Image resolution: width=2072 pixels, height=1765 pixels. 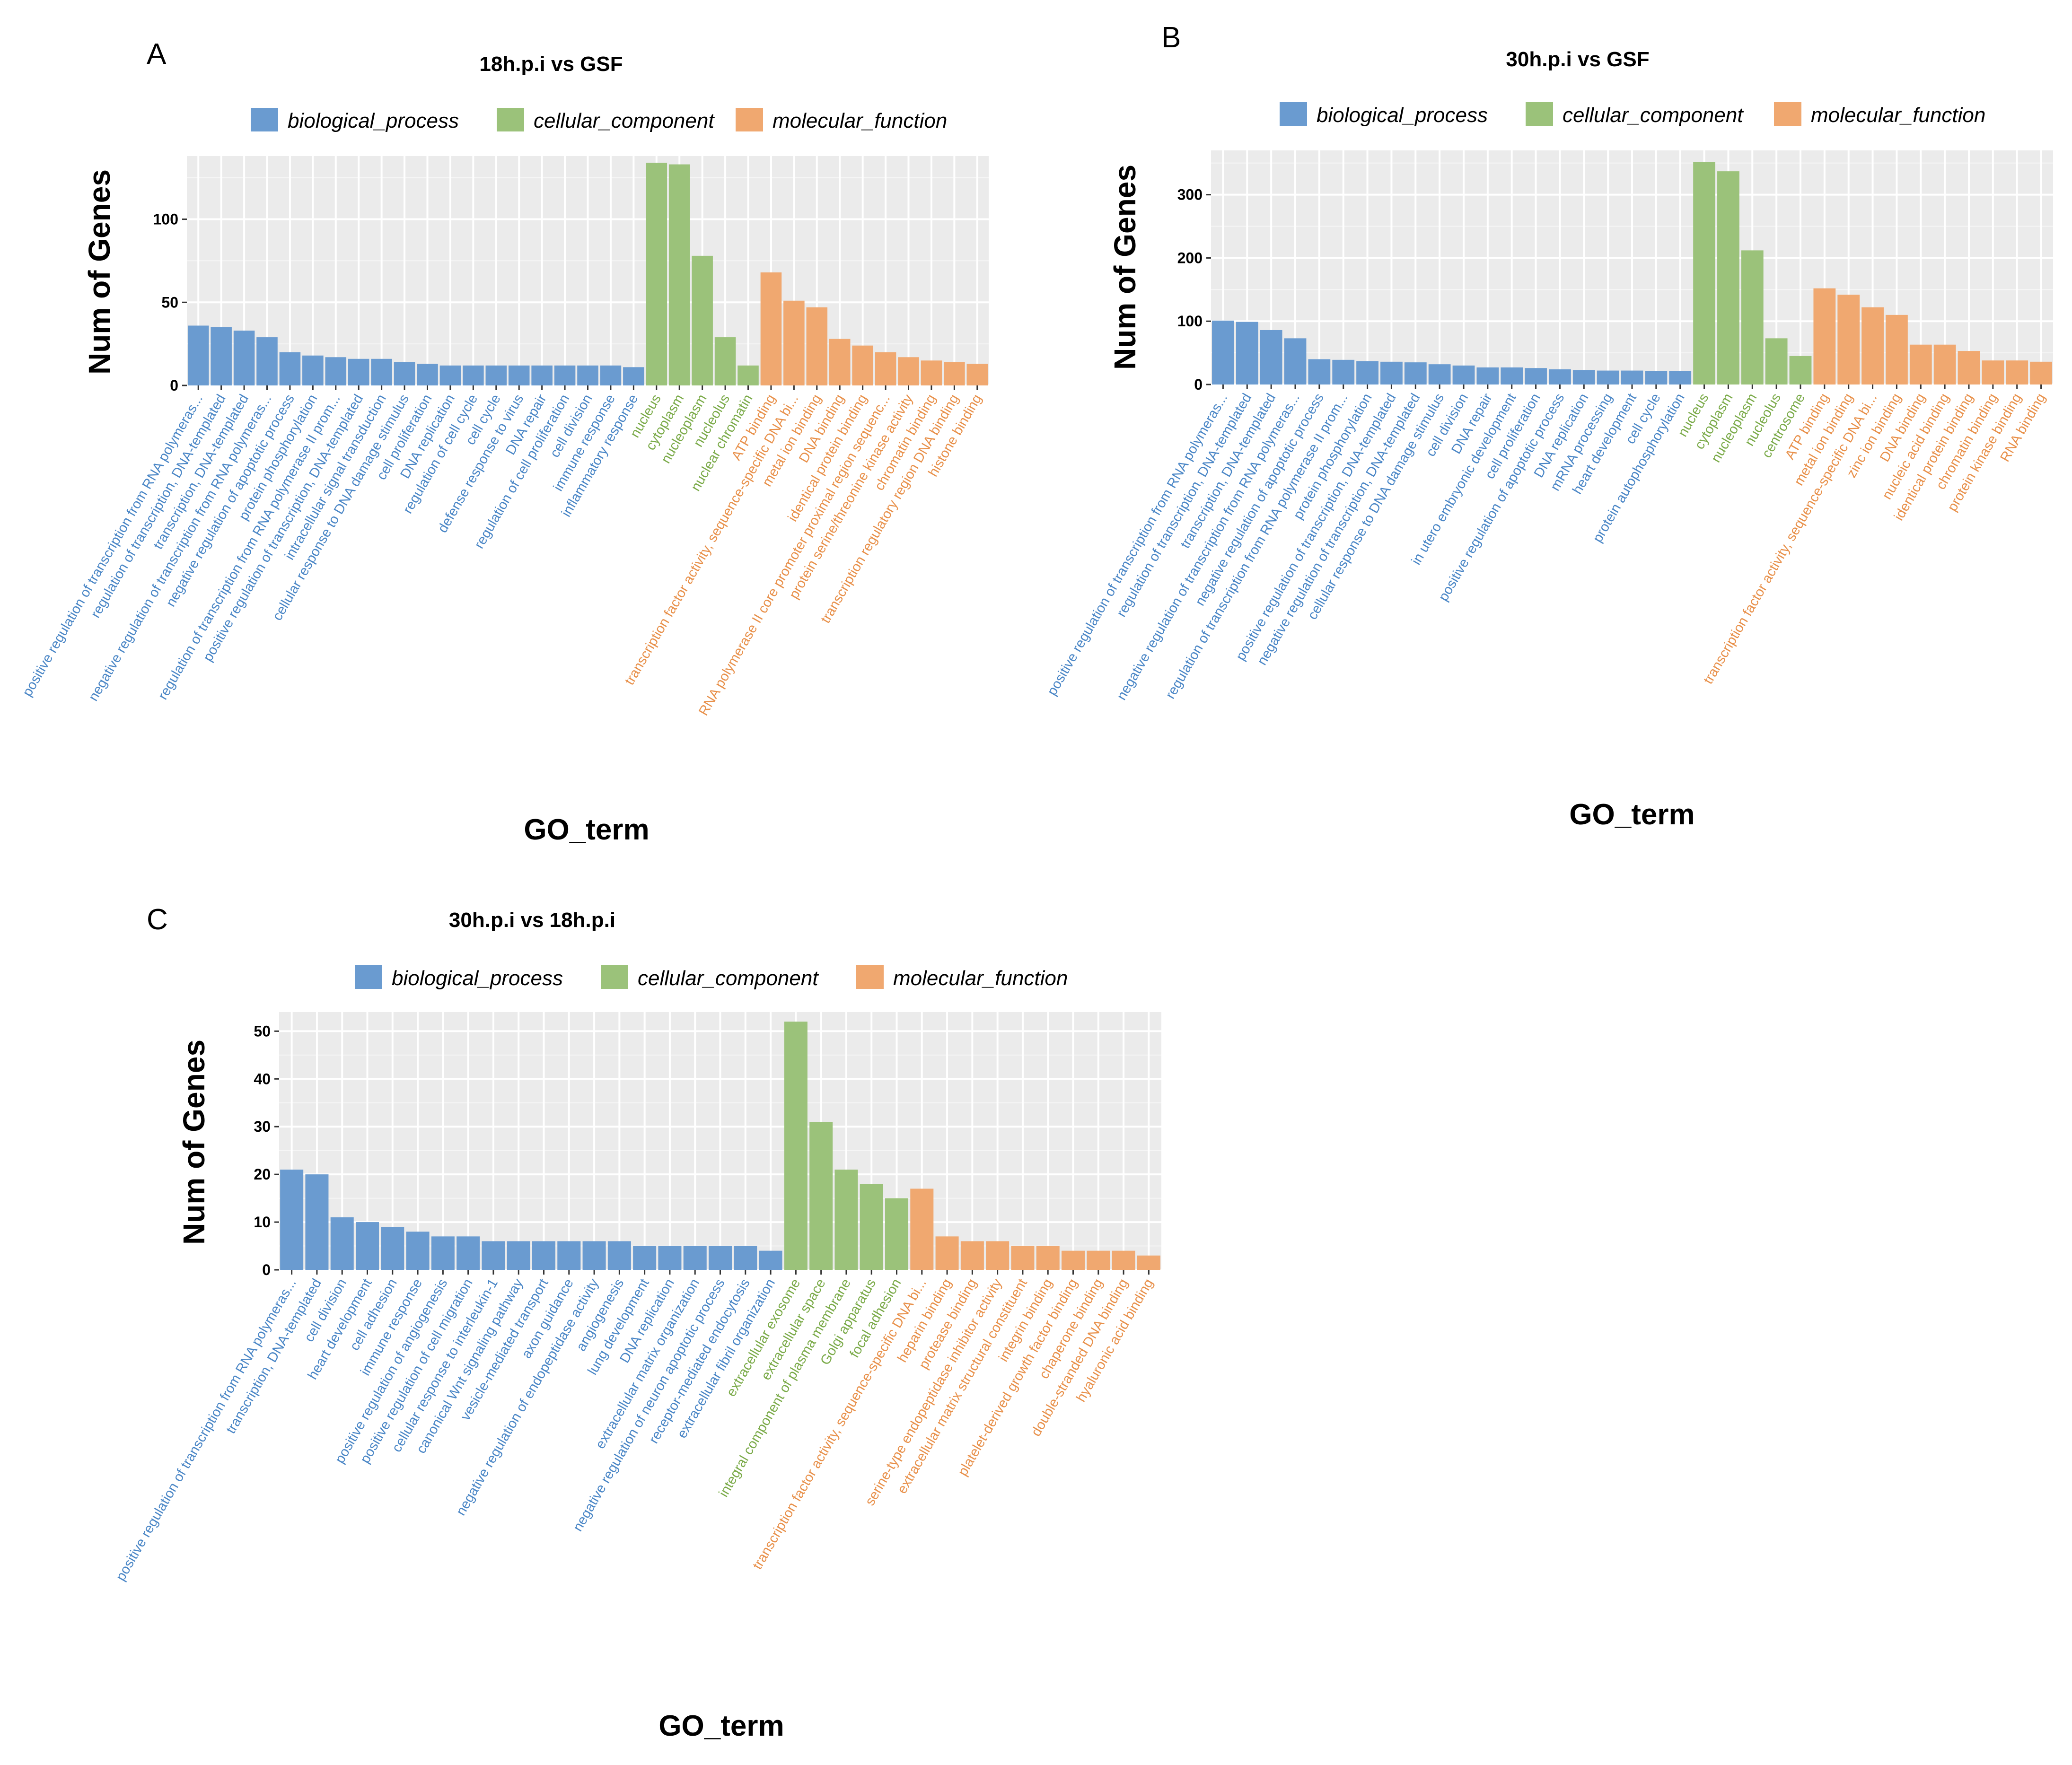 I want to click on y-tick-label: 300, so click(x=1190, y=194).